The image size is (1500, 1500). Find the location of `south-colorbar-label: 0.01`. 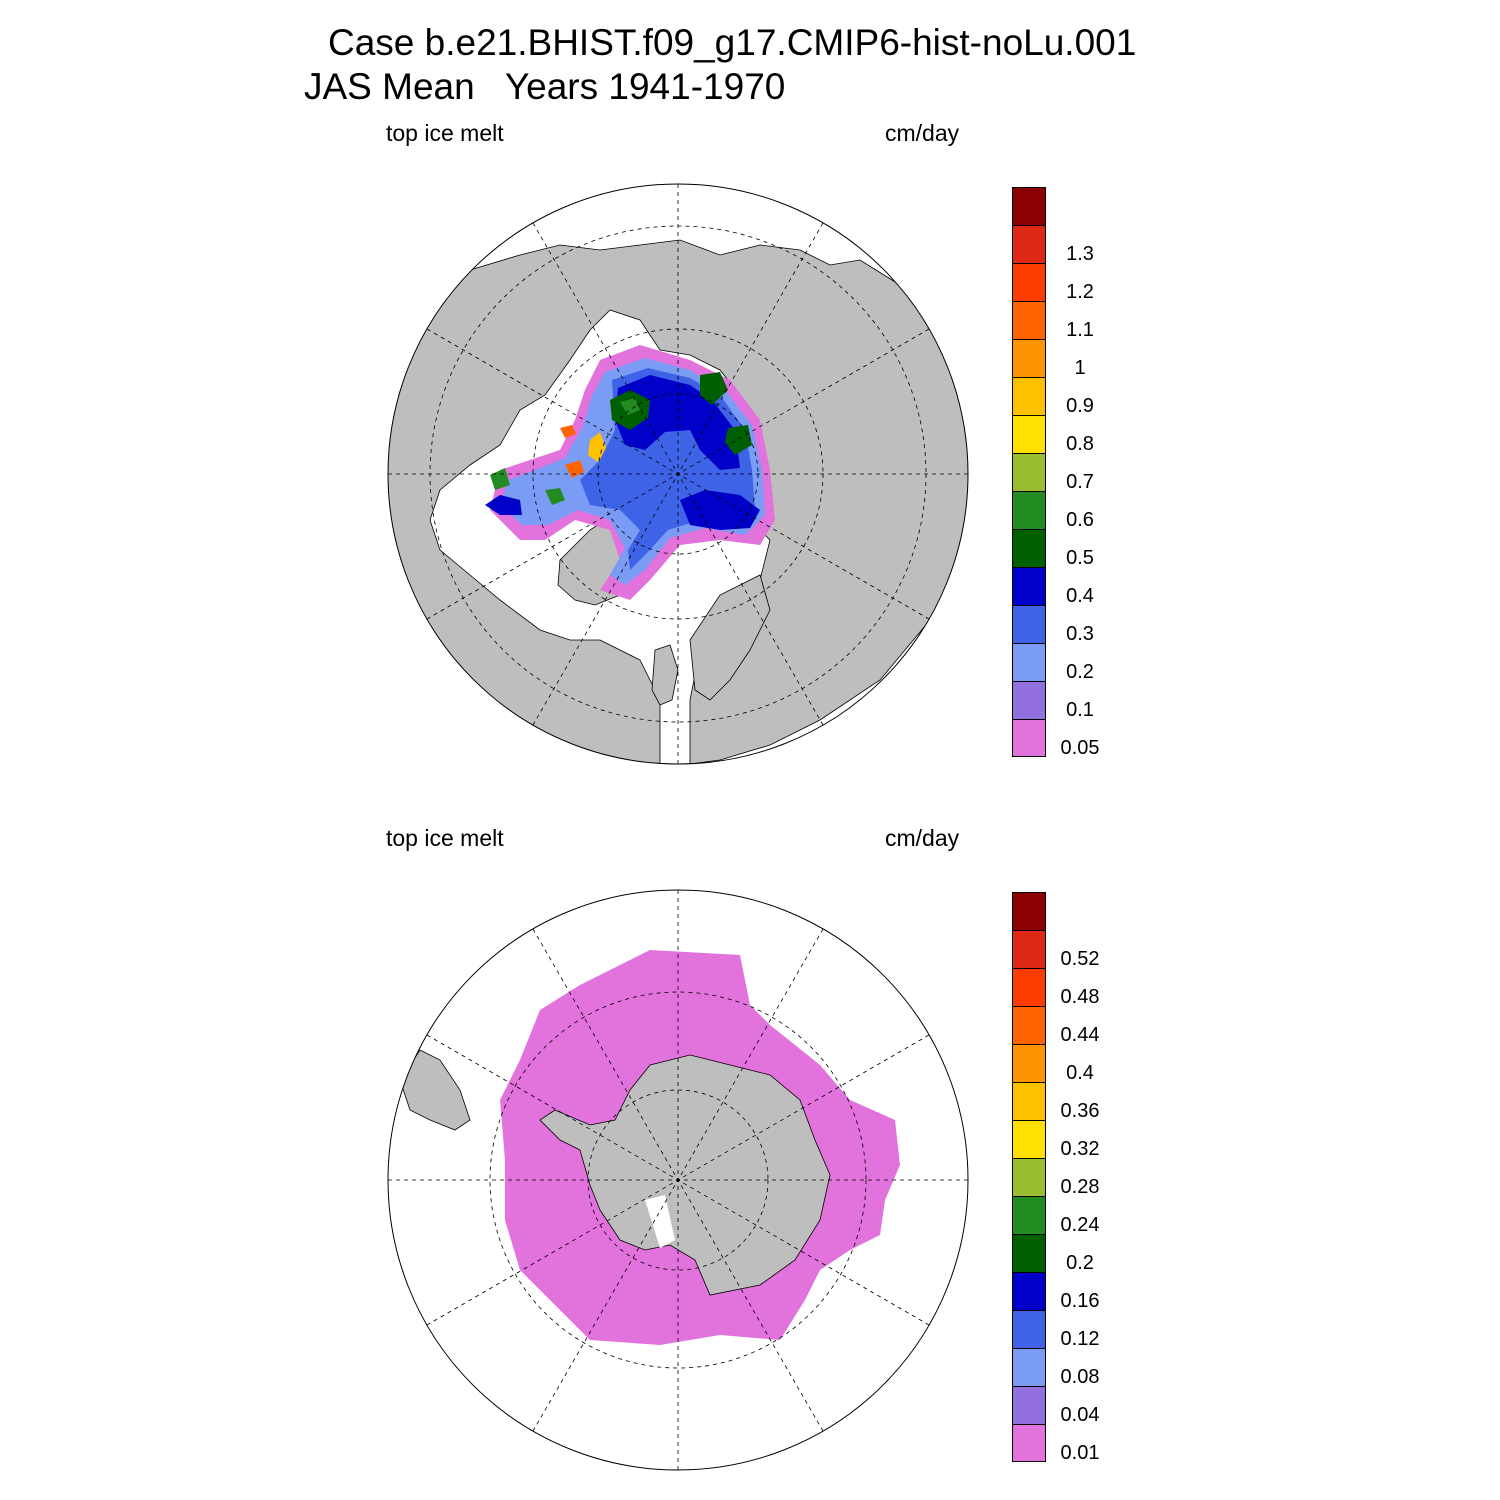

south-colorbar-label: 0.01 is located at coordinates (1080, 1453).